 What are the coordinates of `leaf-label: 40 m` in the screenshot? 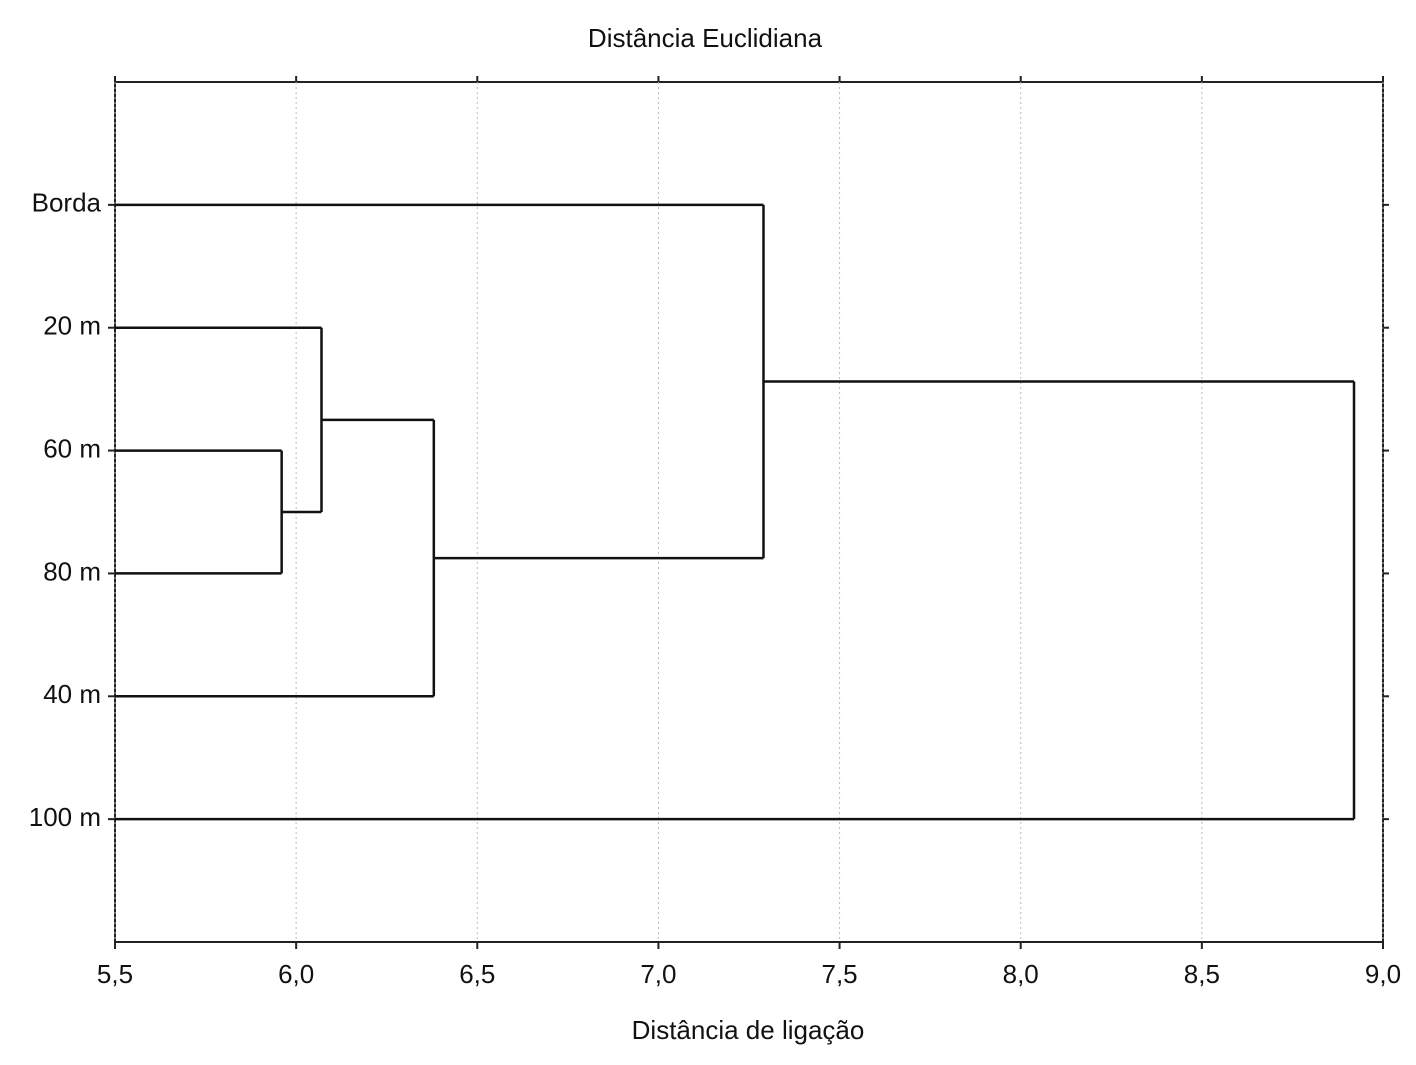 It's located at (72, 694).